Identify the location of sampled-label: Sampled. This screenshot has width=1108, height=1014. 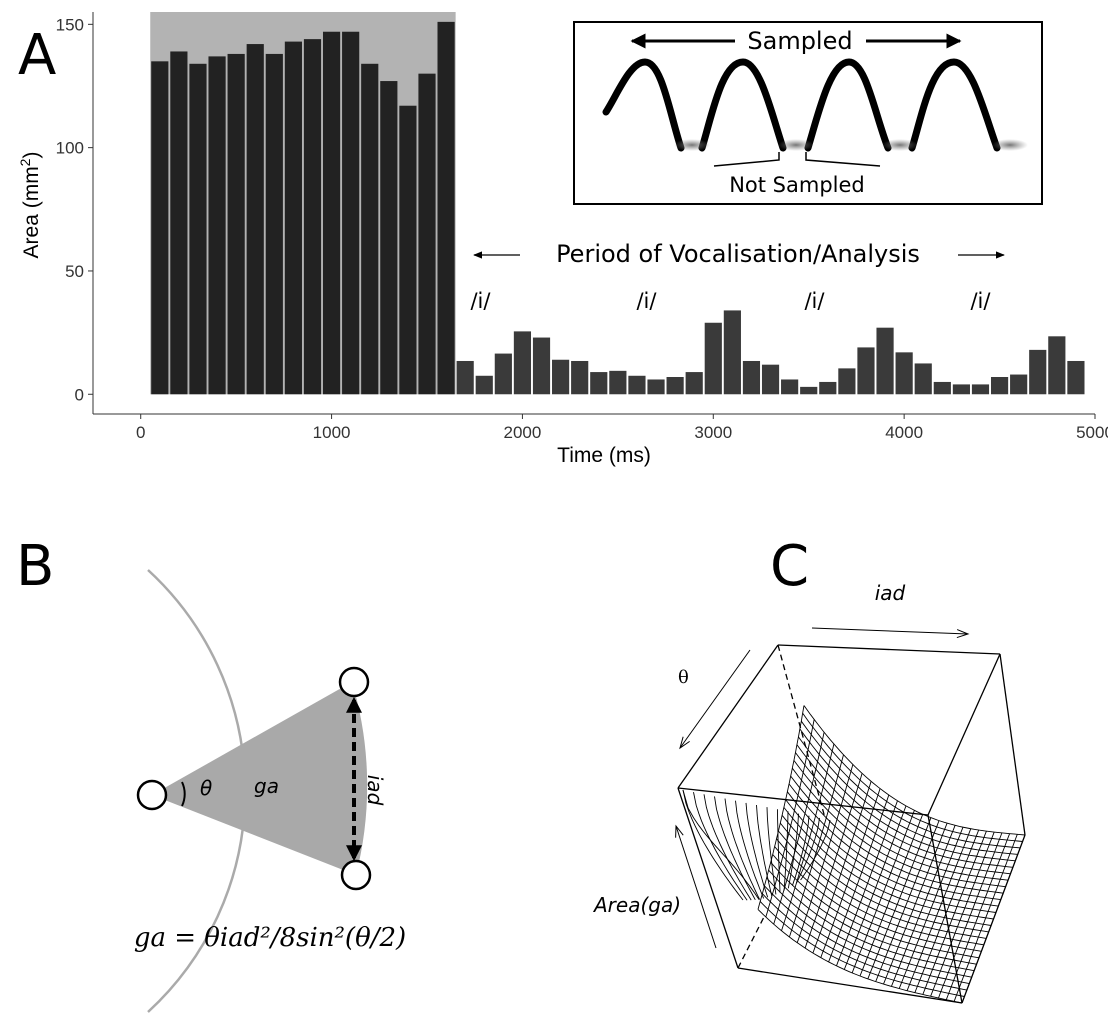
(799, 41).